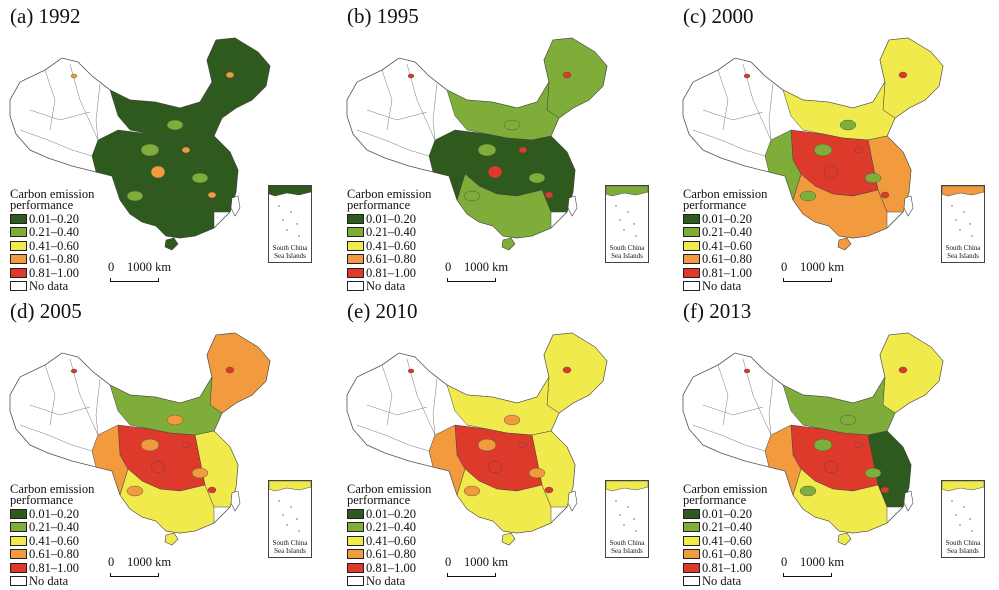 The image size is (999, 590). Describe the element at coordinates (290, 547) in the screenshot. I see `inset-label: South China Sea Islands` at that location.